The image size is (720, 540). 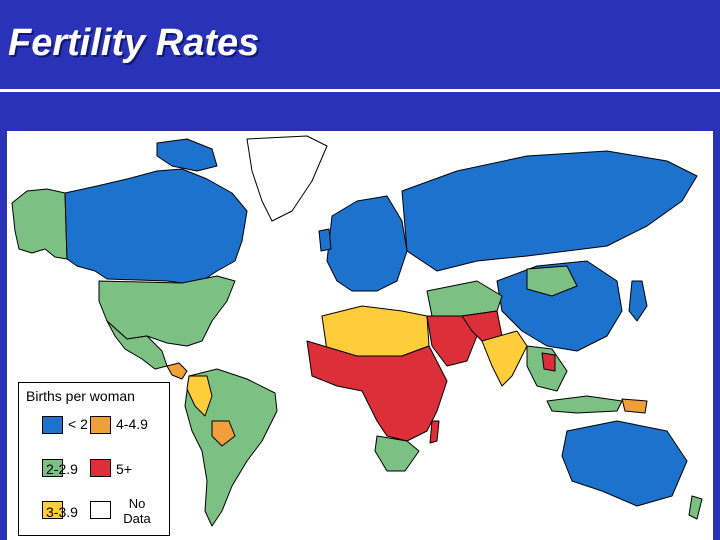 What do you see at coordinates (464, 298) in the screenshot?
I see `region-central-asia` at bounding box center [464, 298].